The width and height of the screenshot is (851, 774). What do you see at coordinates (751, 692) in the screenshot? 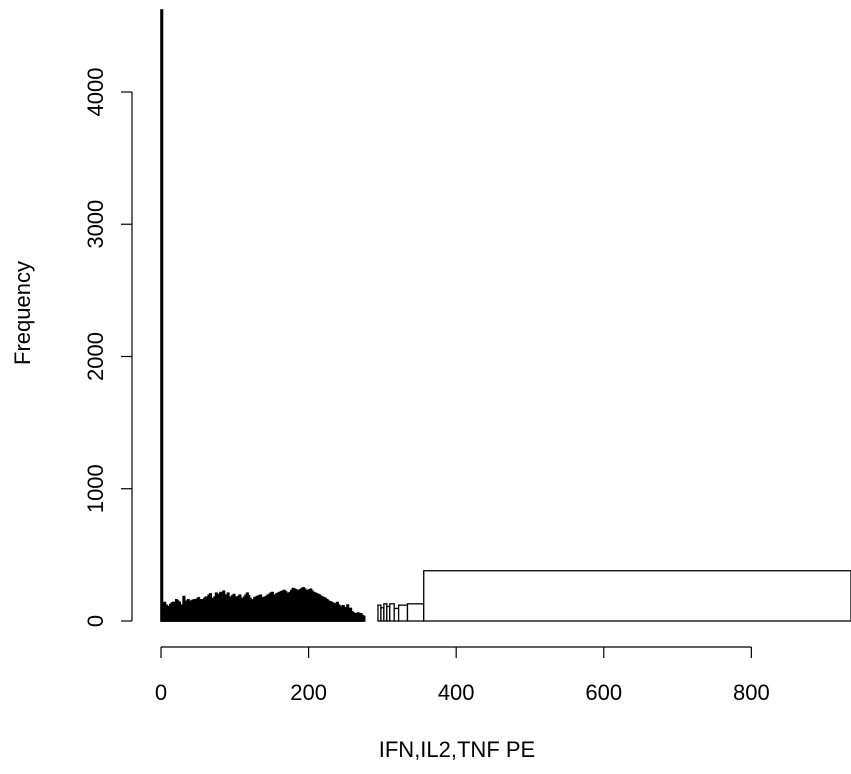
I see `x-tick-label: 800` at bounding box center [751, 692].